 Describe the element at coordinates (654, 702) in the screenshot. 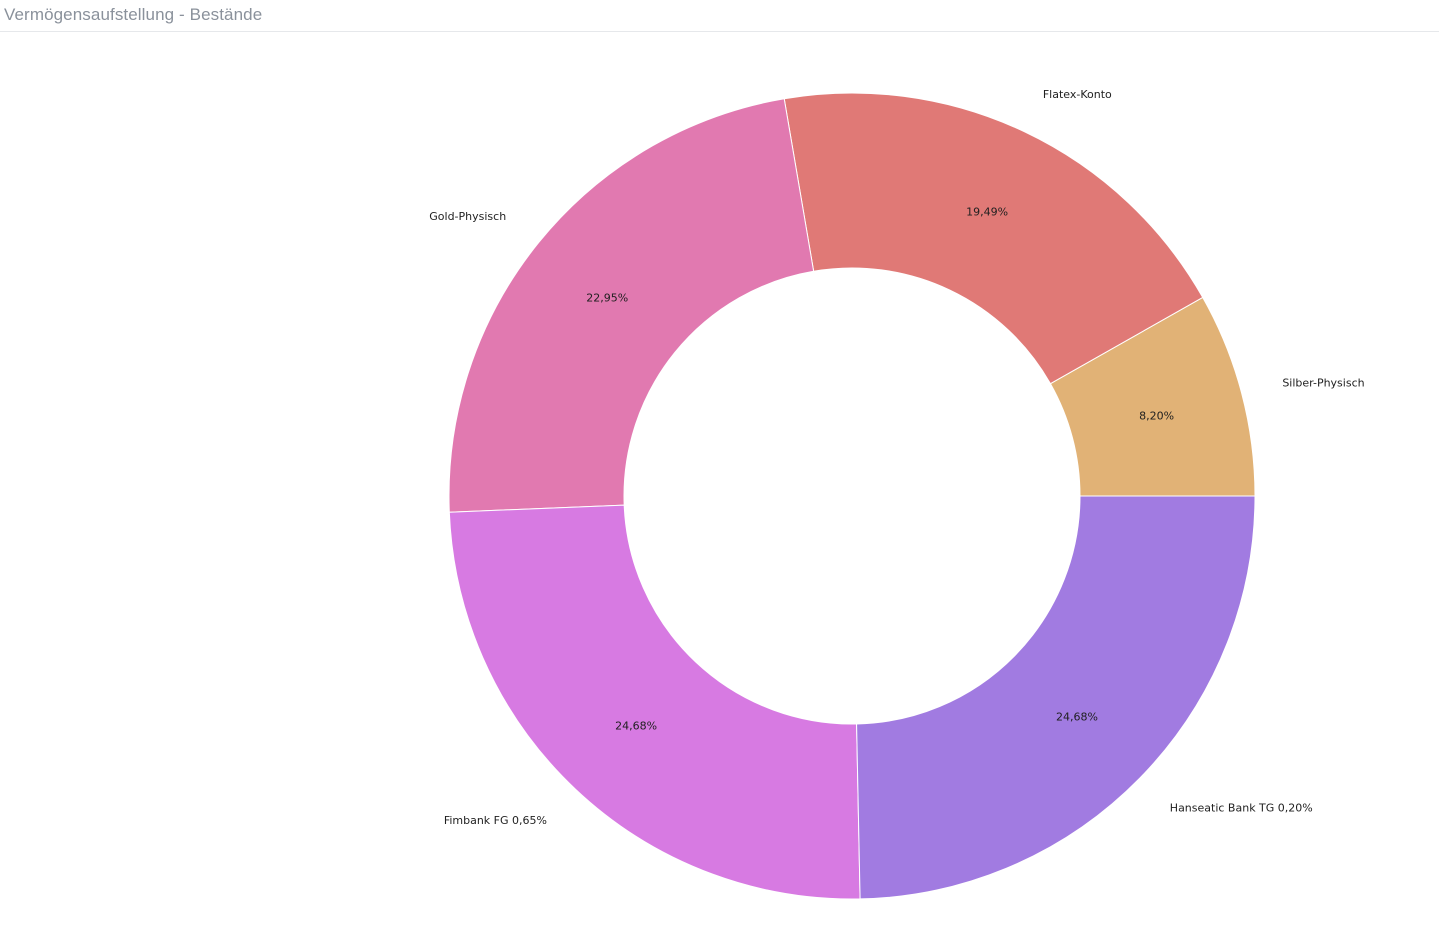

I see `slice-fimbank-fg` at that location.